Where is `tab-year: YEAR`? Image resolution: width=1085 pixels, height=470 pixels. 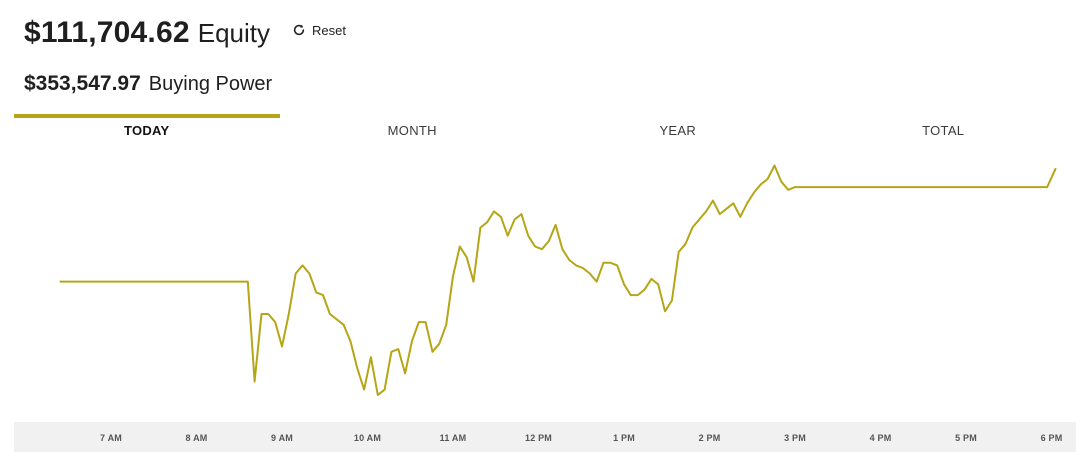
tab-year: YEAR is located at coordinates (678, 130).